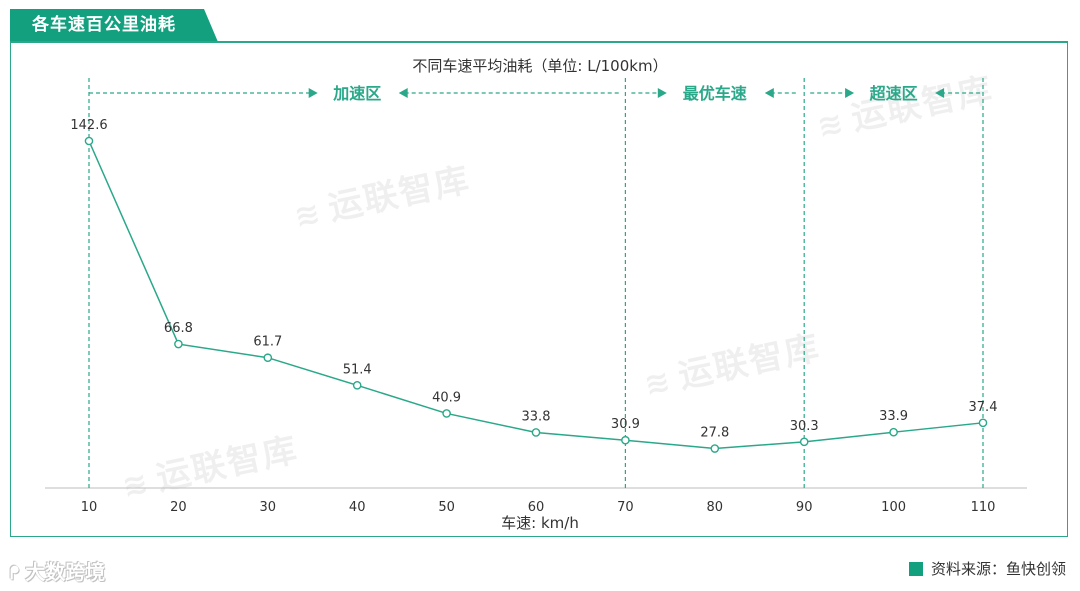  What do you see at coordinates (536, 507) in the screenshot?
I see `x-tick-label: 60` at bounding box center [536, 507].